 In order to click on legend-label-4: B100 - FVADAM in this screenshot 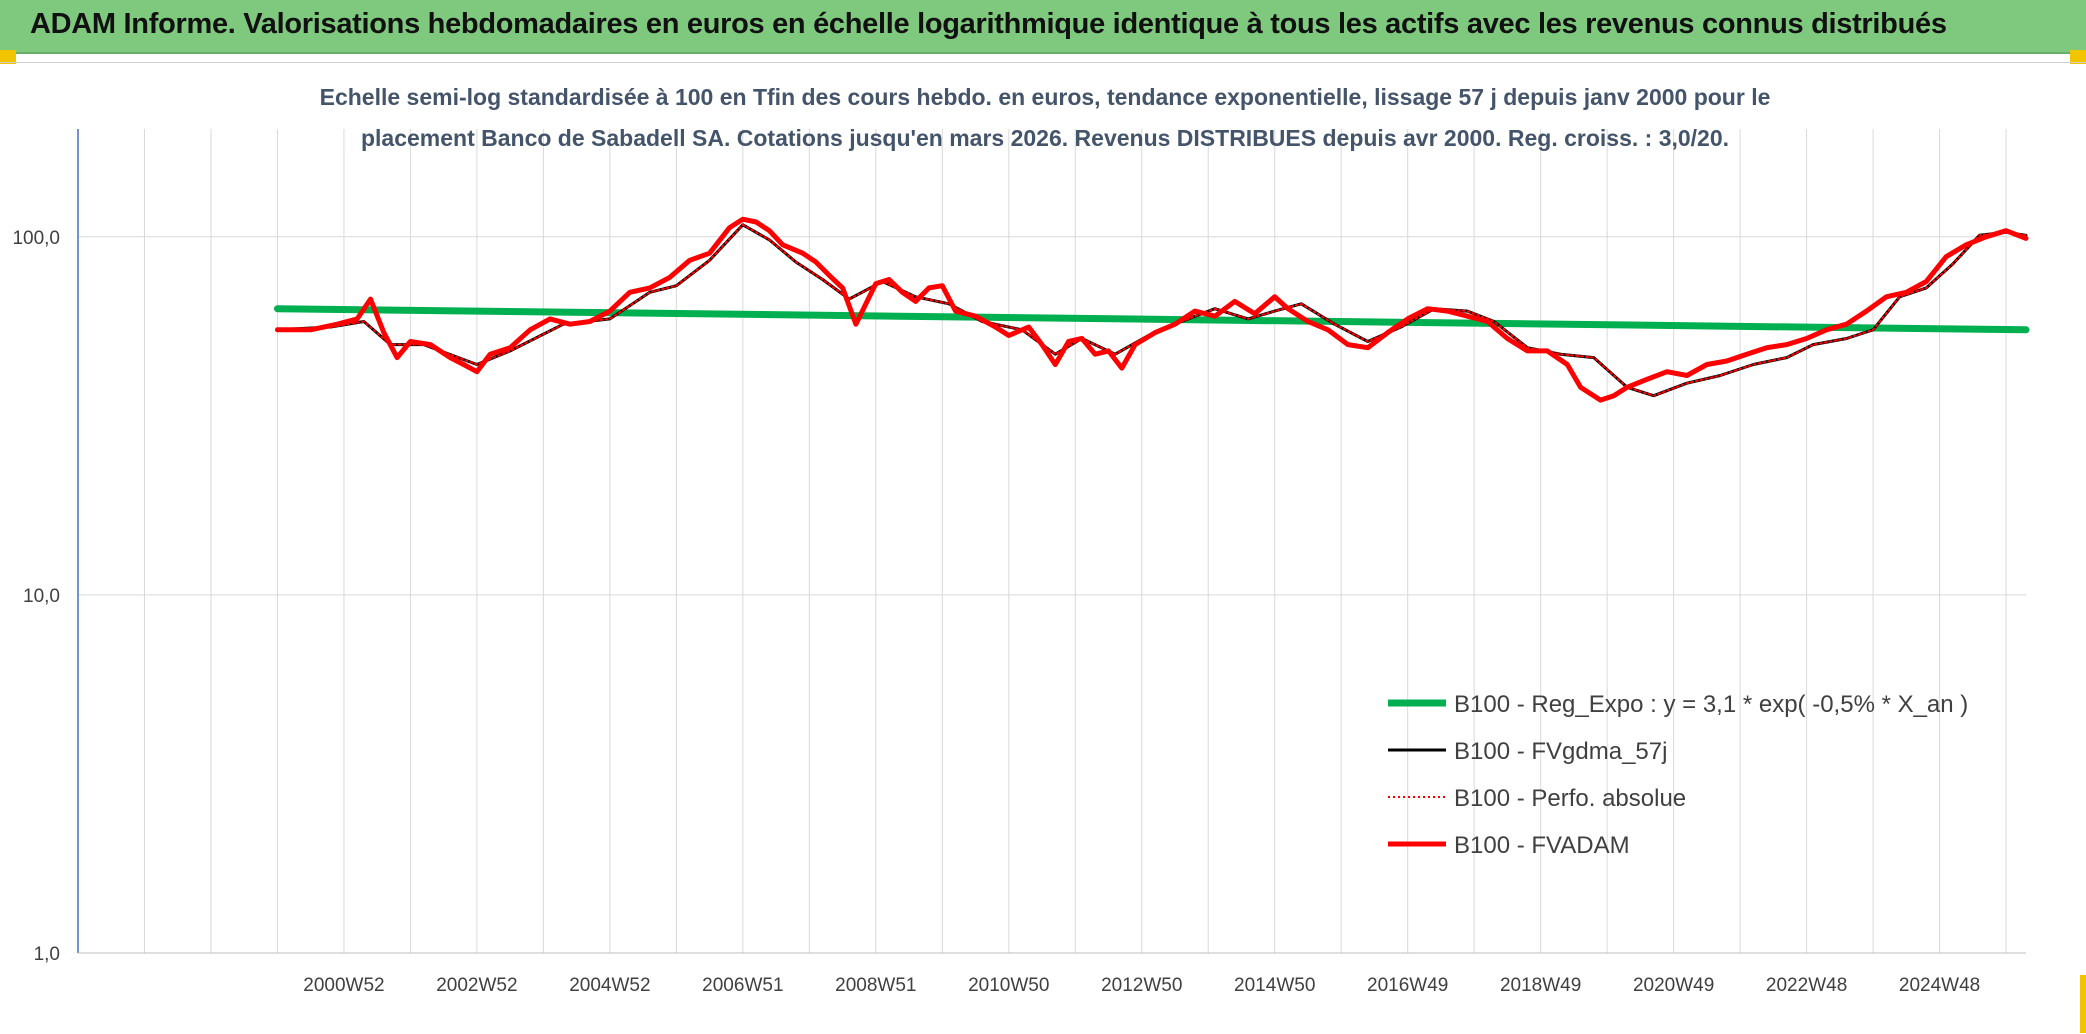, I will do `click(1542, 845)`.